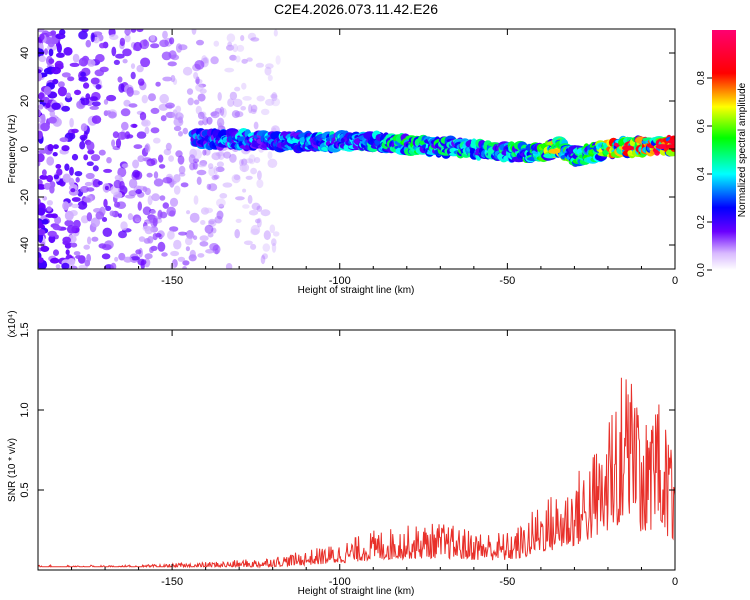 Image resolution: width=750 pixels, height=600 pixels. I want to click on spectrogram-y-tick-label: 20, so click(25, 101).